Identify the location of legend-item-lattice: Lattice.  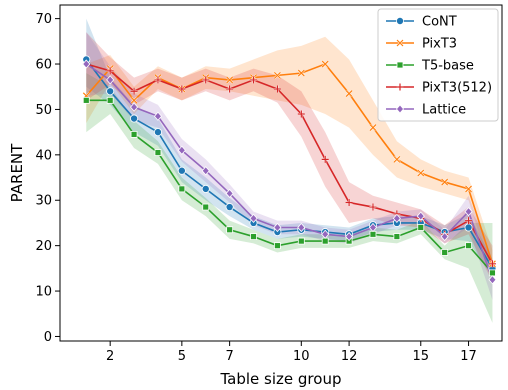
(426, 110).